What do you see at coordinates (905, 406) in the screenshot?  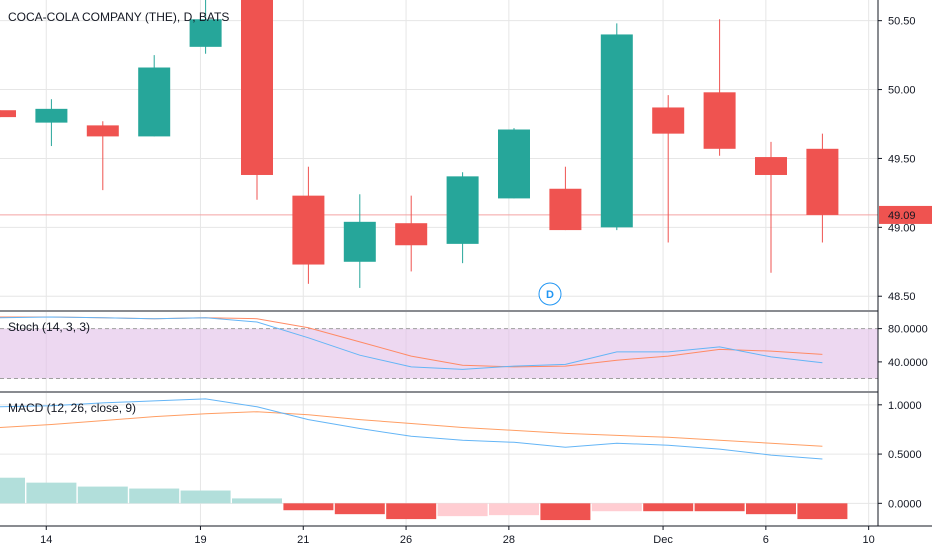 I see `macd-tick-label: 1.0000` at bounding box center [905, 406].